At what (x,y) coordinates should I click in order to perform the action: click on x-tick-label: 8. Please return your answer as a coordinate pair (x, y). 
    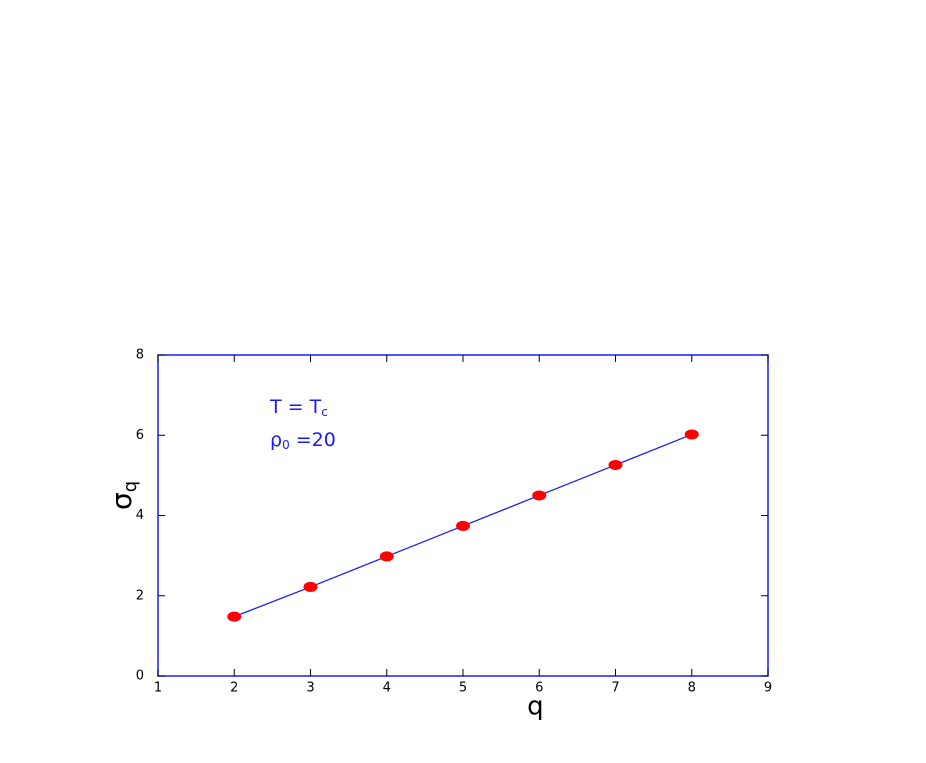
    Looking at the image, I should click on (692, 688).